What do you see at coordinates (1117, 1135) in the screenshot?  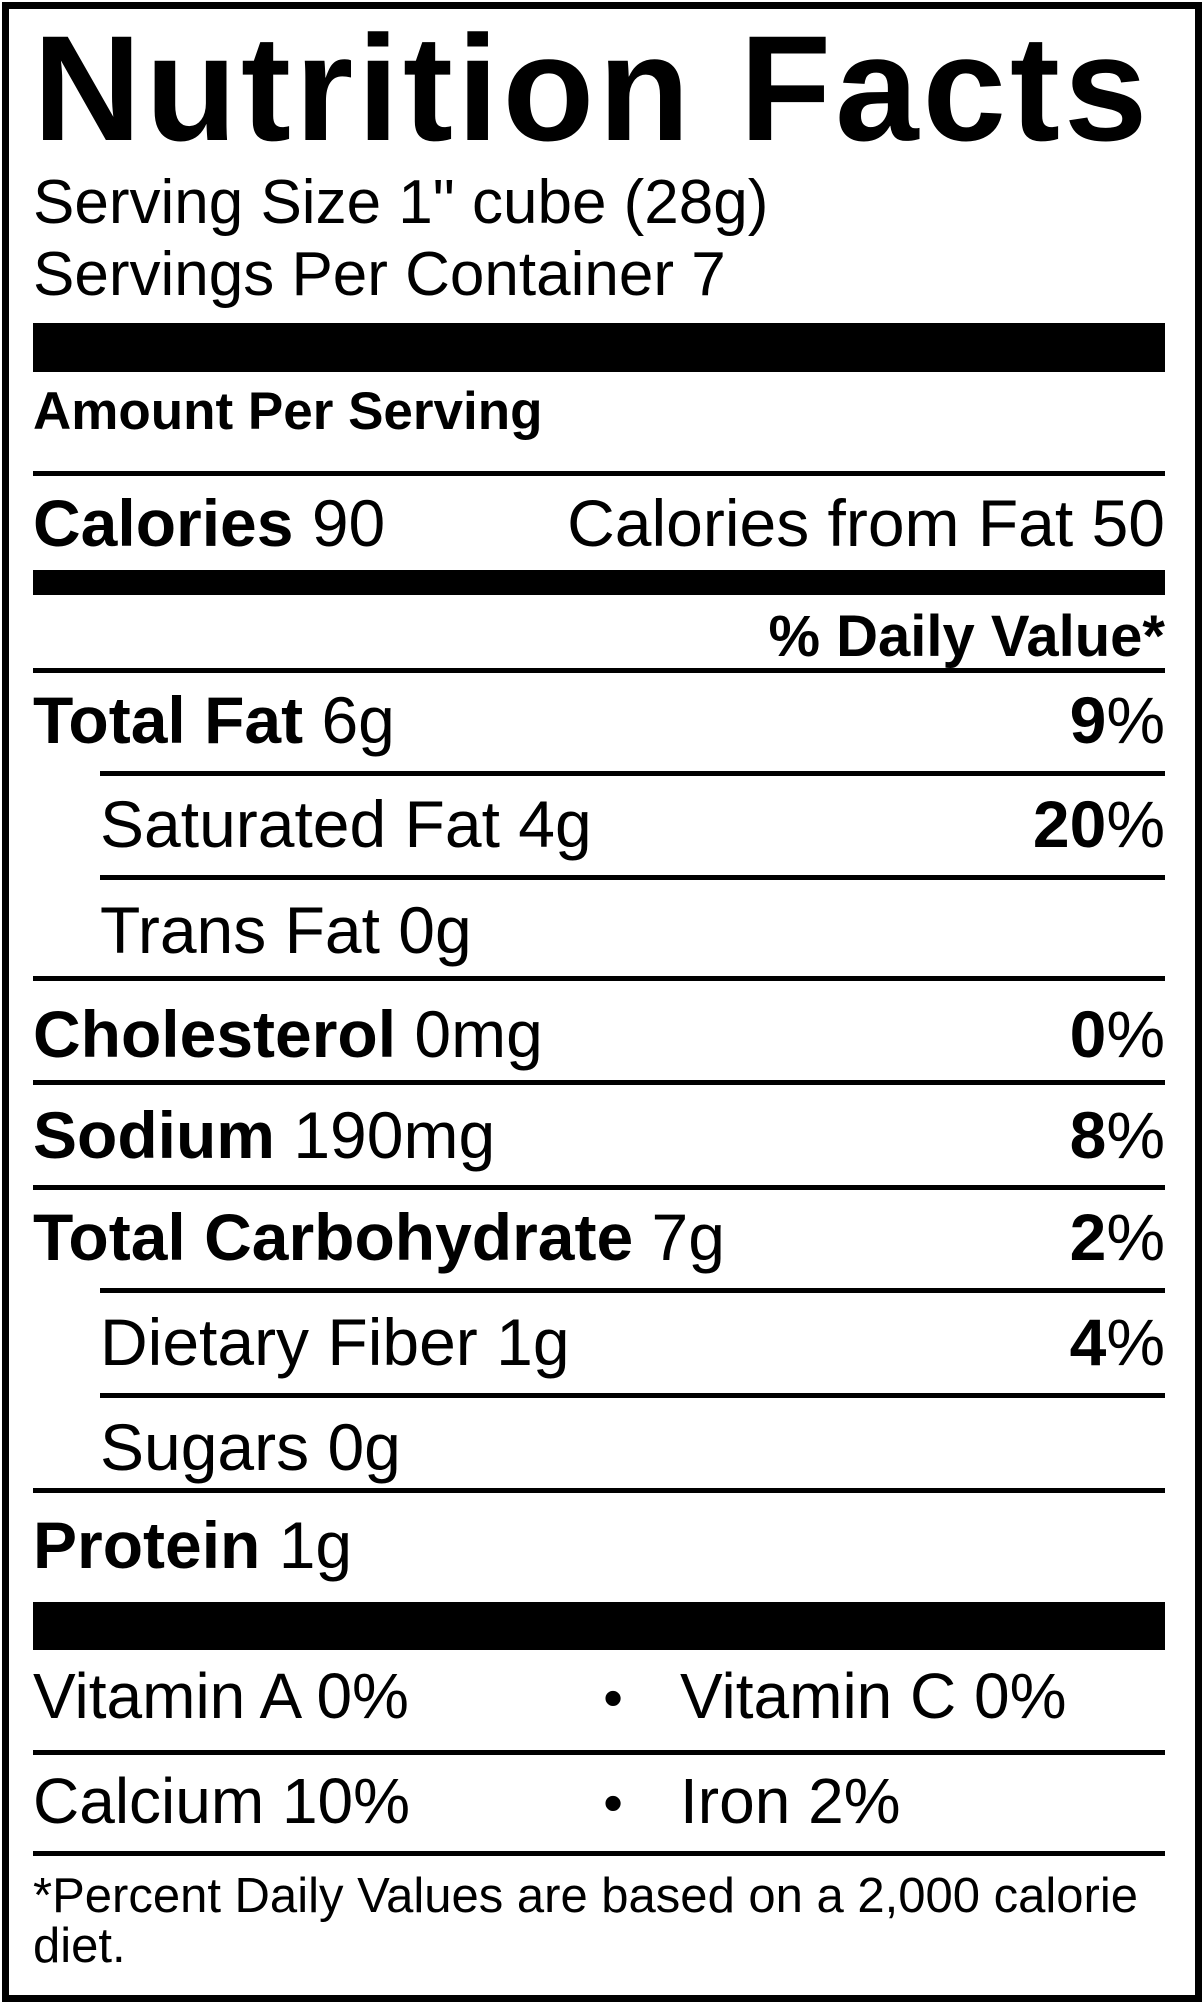 I see `nutrient-daily-value: 8%` at bounding box center [1117, 1135].